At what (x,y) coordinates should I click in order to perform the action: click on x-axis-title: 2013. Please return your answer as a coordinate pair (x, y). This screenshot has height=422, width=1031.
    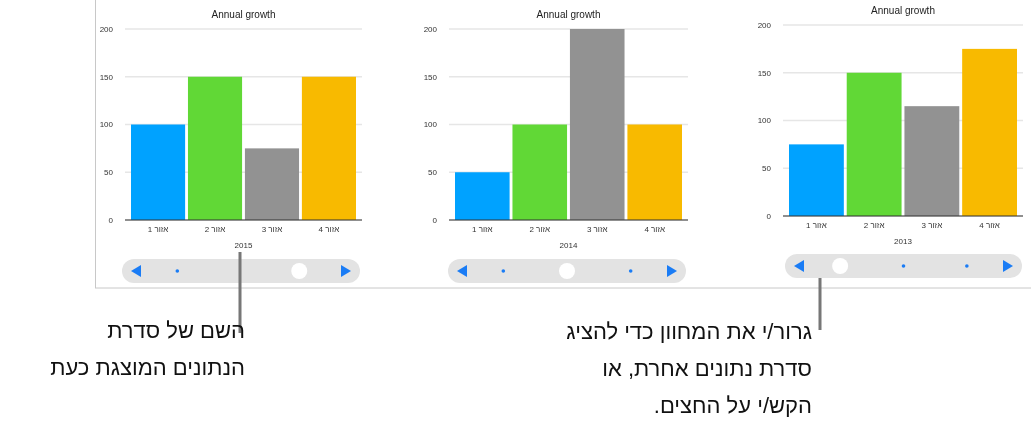
    Looking at the image, I should click on (903, 241).